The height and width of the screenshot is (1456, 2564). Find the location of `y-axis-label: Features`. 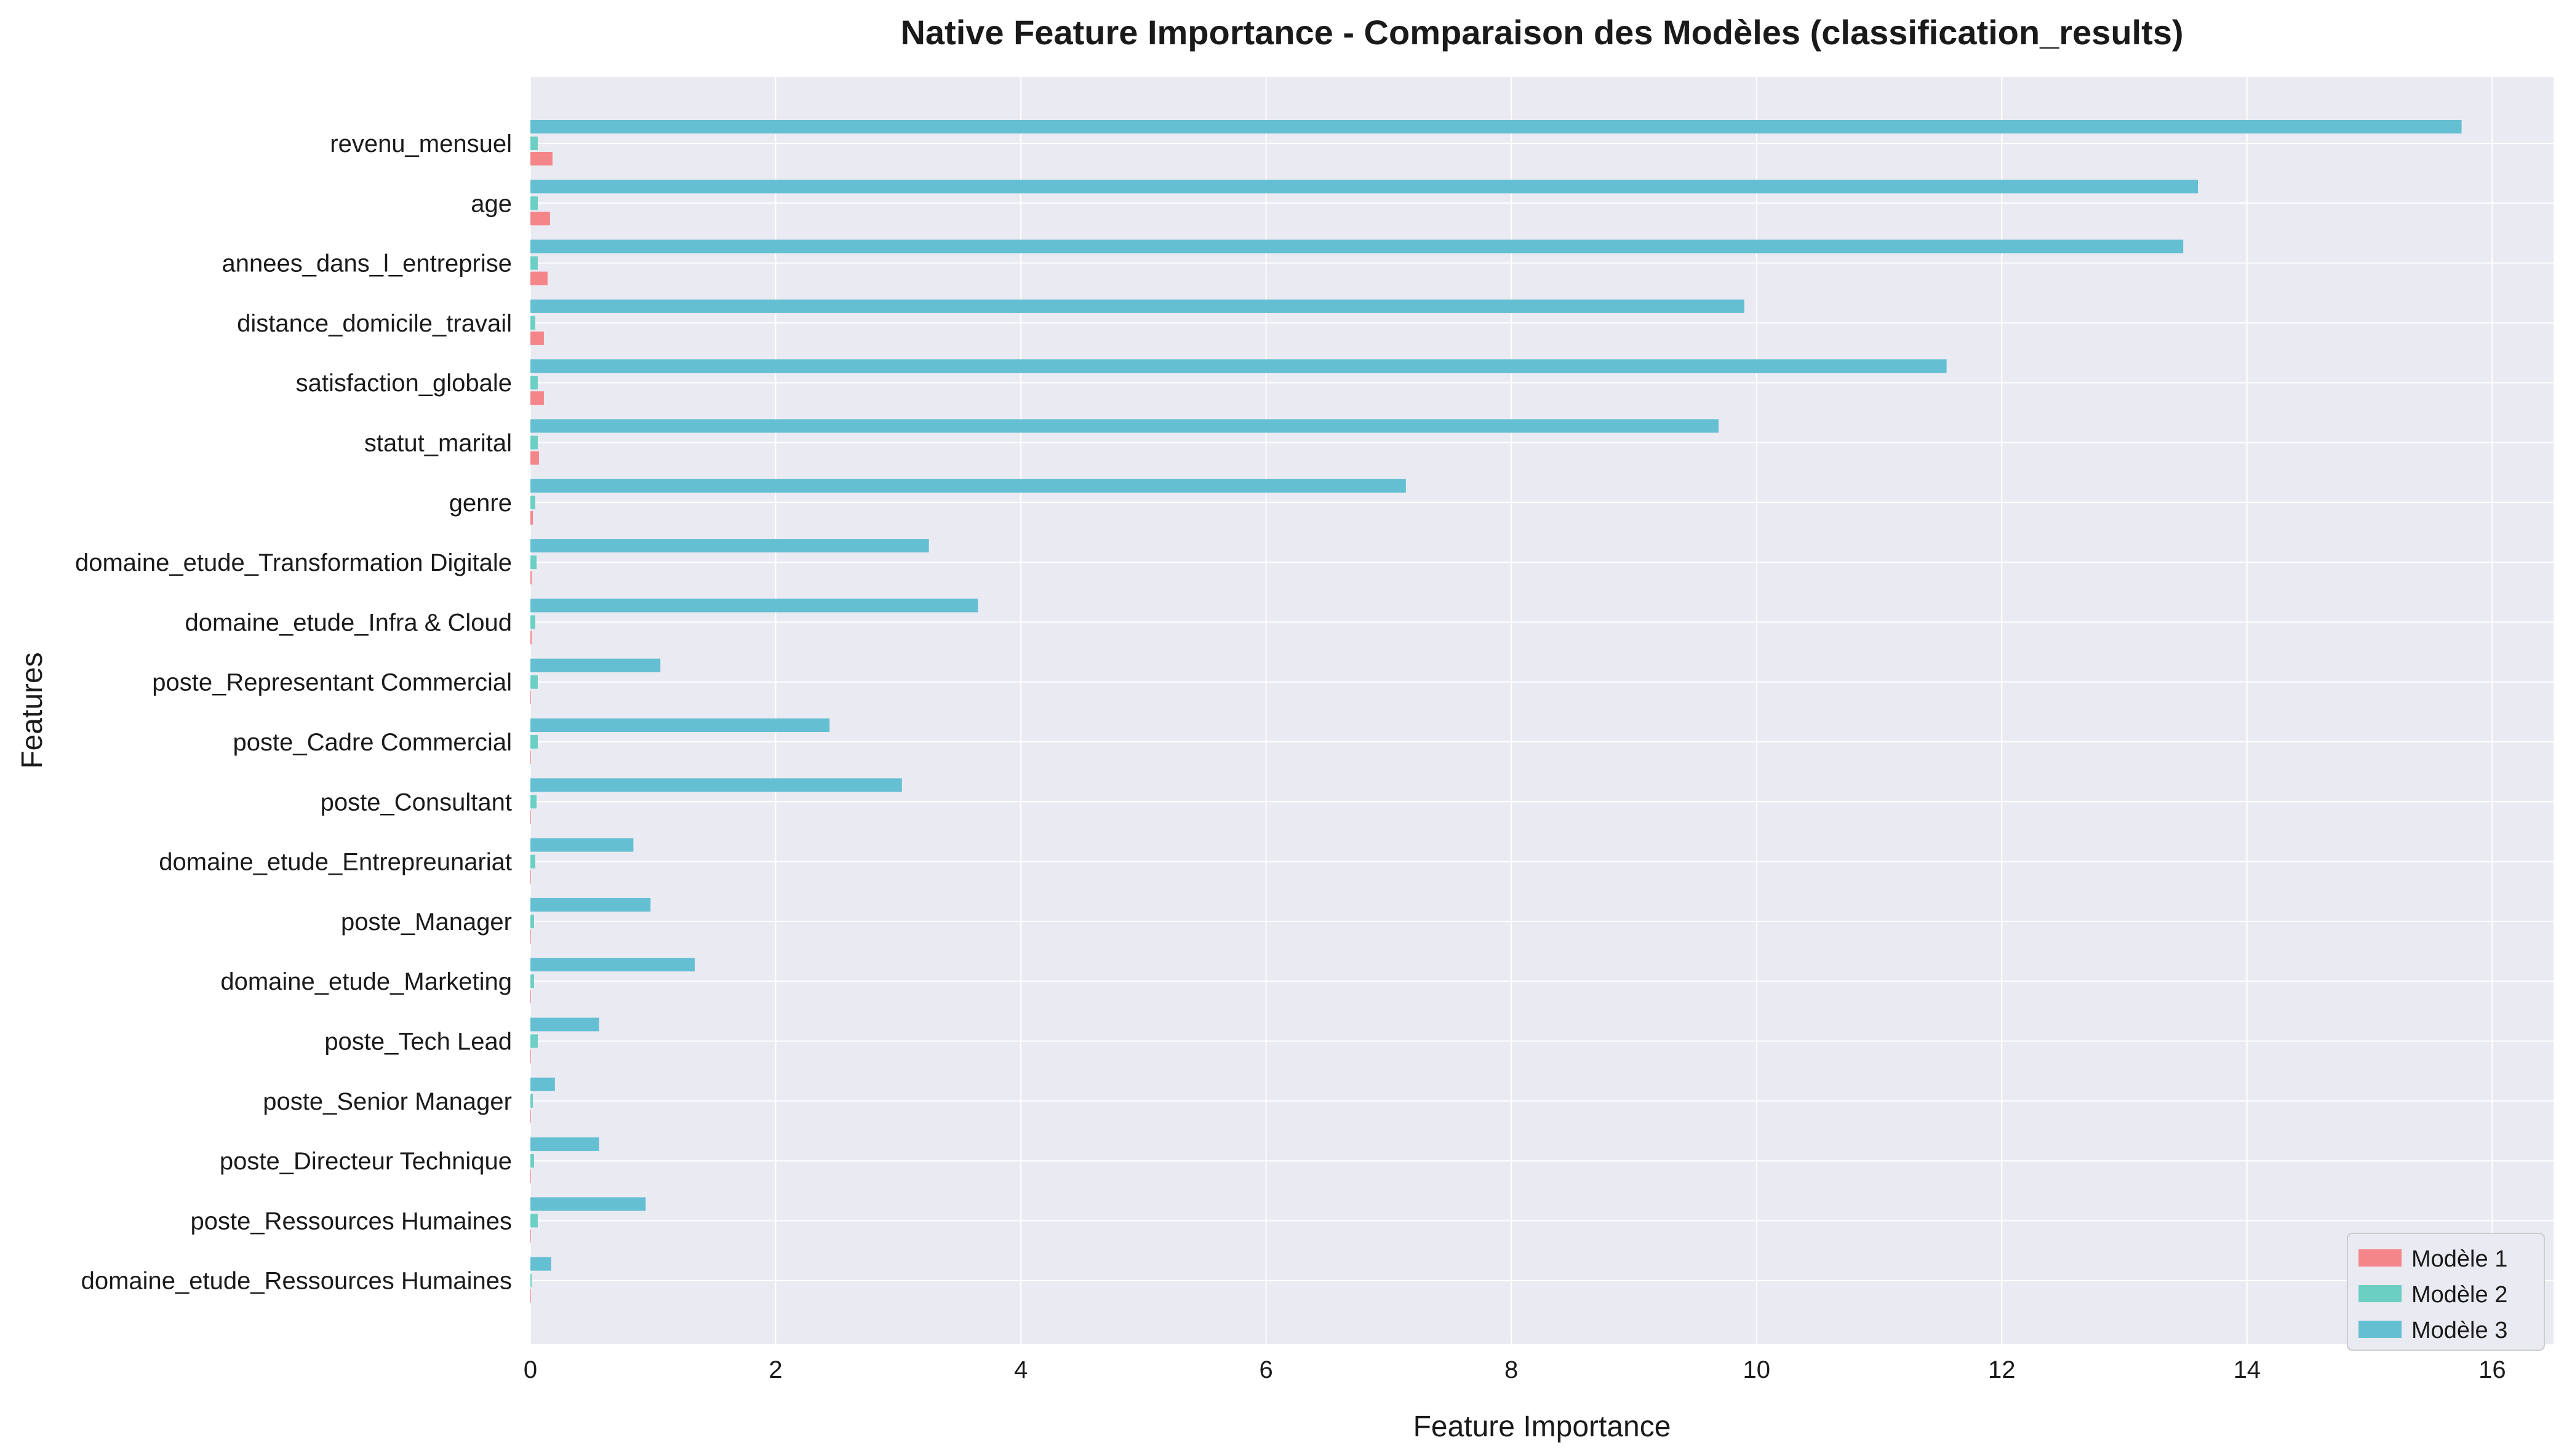

y-axis-label: Features is located at coordinates (32, 710).